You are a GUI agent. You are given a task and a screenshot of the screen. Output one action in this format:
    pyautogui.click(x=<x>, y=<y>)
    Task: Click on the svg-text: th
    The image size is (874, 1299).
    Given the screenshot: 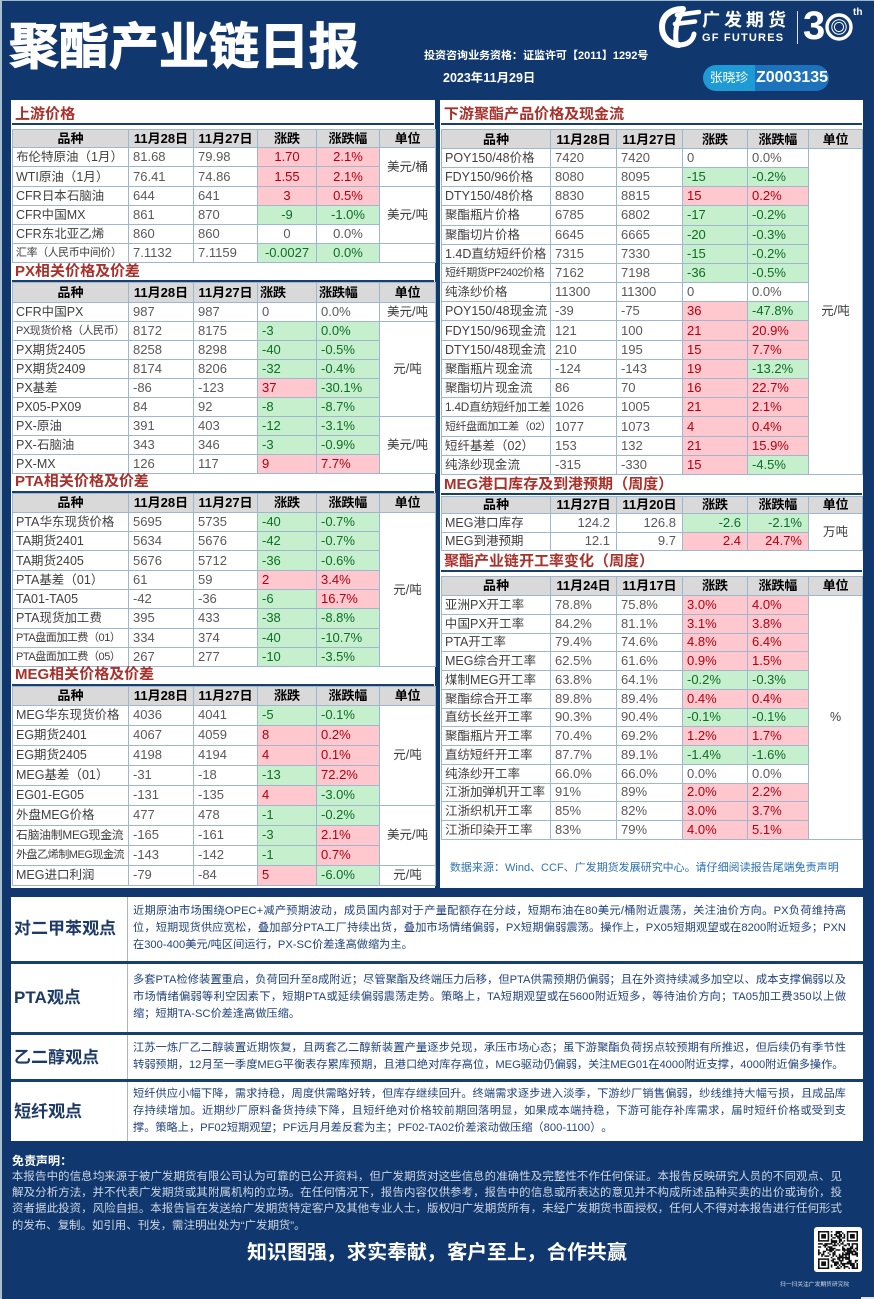 What is the action you would take?
    pyautogui.click(x=857, y=12)
    